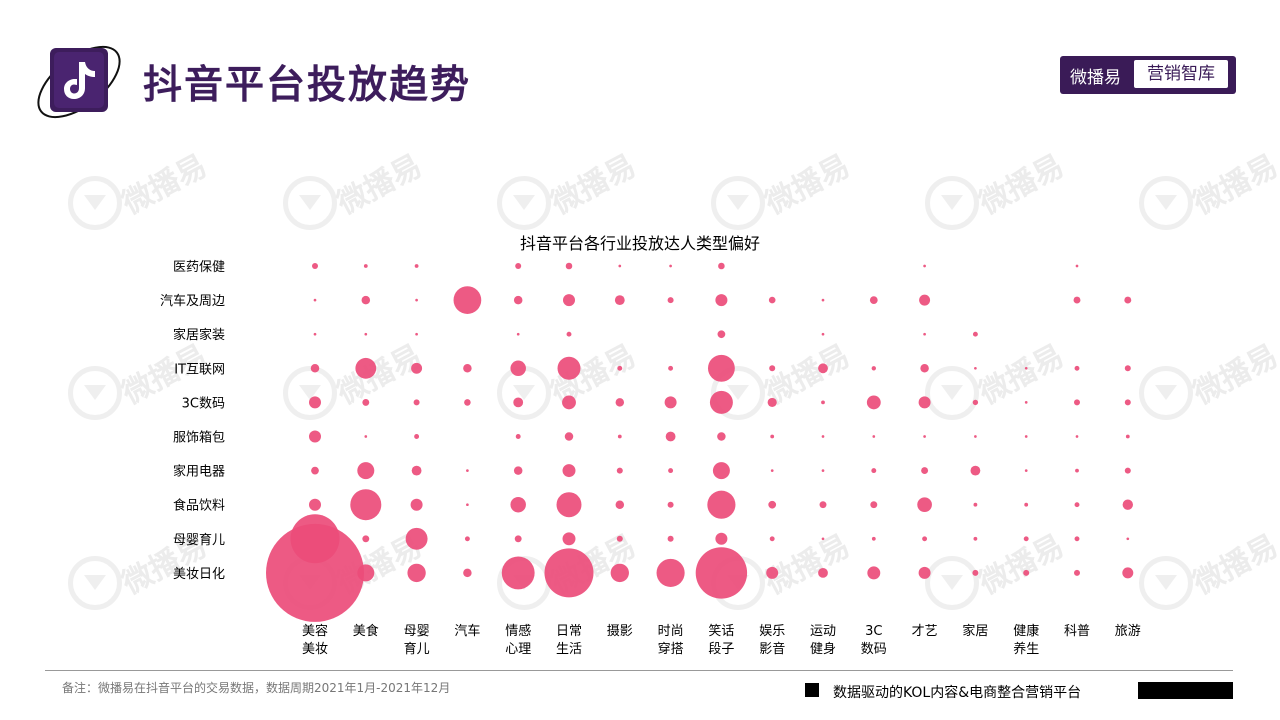 This screenshot has width=1280, height=720. Describe the element at coordinates (639, 670) in the screenshot. I see `footer-divider` at that location.